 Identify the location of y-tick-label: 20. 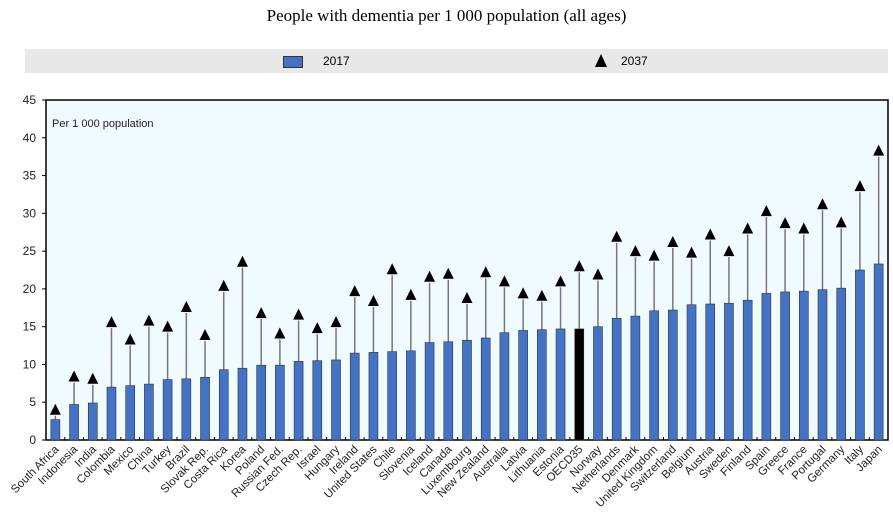
(30, 289).